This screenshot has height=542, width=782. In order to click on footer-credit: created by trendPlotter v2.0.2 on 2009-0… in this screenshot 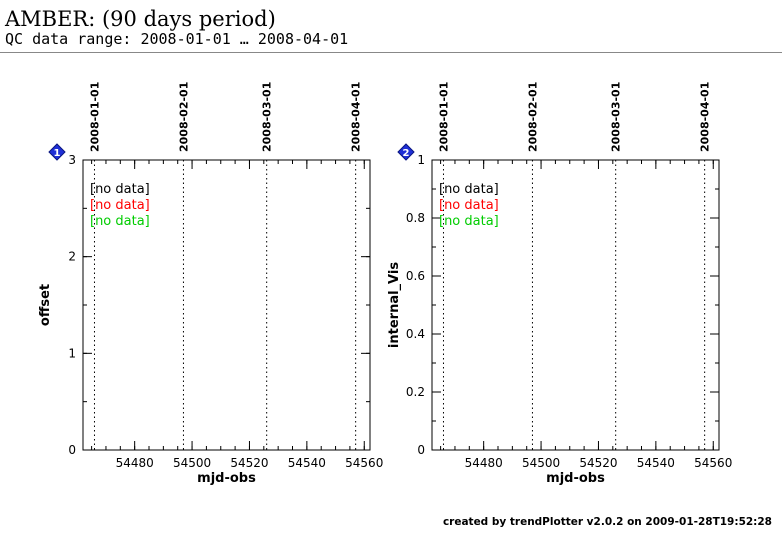, I will do `click(607, 522)`.